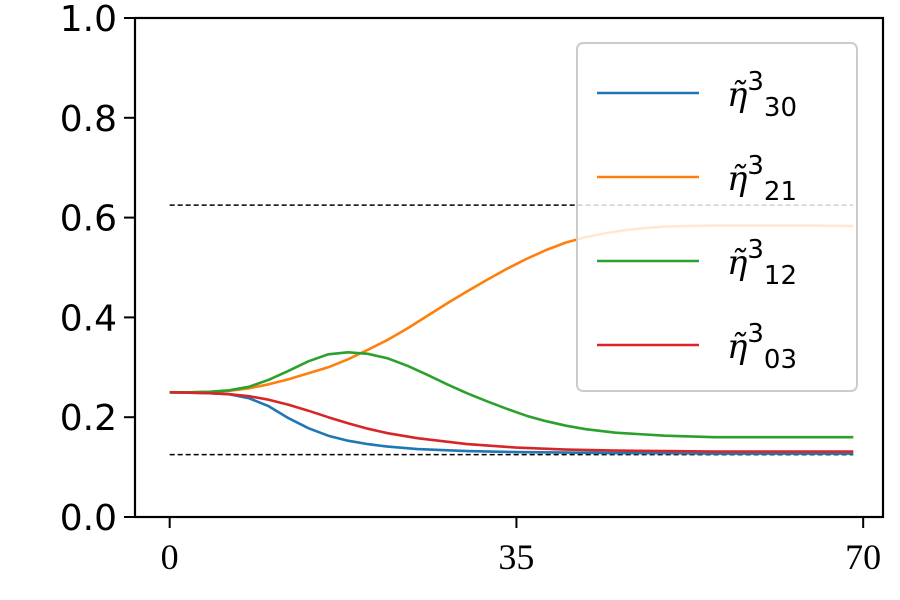  I want to click on y-tick-label: 0.2, so click(88, 418).